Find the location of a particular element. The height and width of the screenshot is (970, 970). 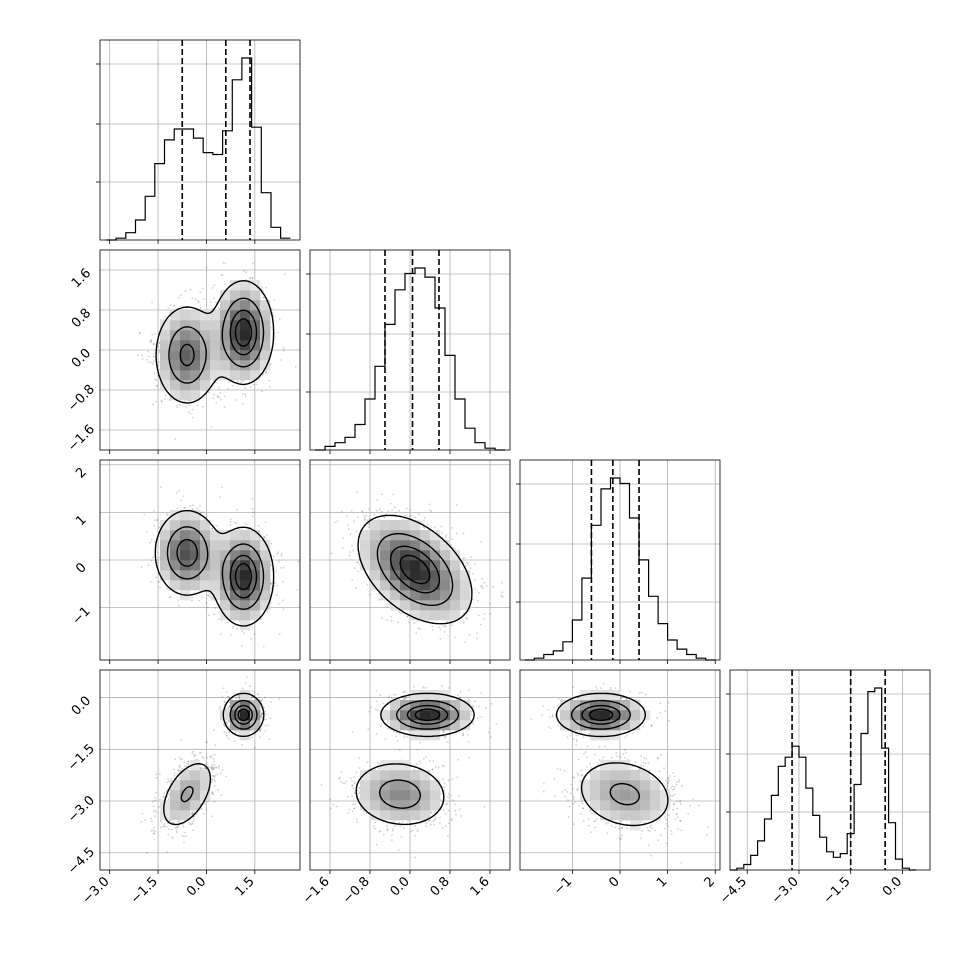

joint-0-1-content is located at coordinates (217, 351).